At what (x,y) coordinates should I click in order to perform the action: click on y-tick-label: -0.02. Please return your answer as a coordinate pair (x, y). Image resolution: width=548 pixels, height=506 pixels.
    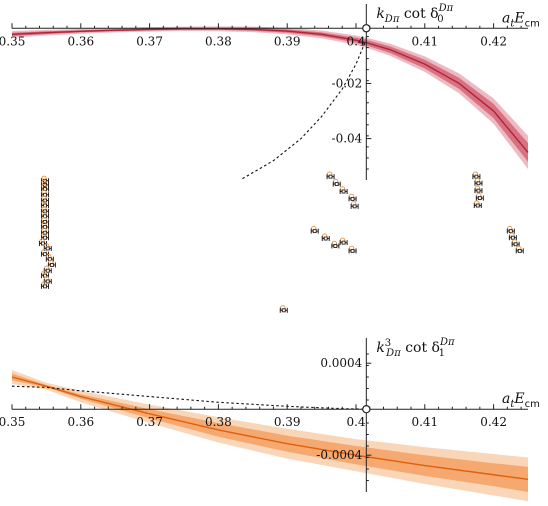
    Looking at the image, I should click on (347, 83).